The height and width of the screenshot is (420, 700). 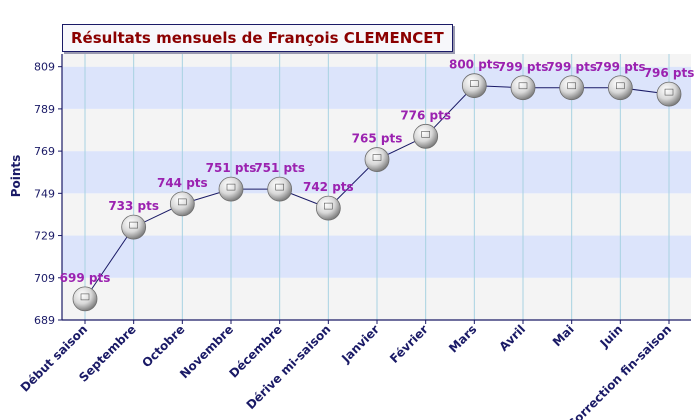 I want to click on chart-title: Résultats mensuels de François CLEMENCET, so click(x=257, y=38).